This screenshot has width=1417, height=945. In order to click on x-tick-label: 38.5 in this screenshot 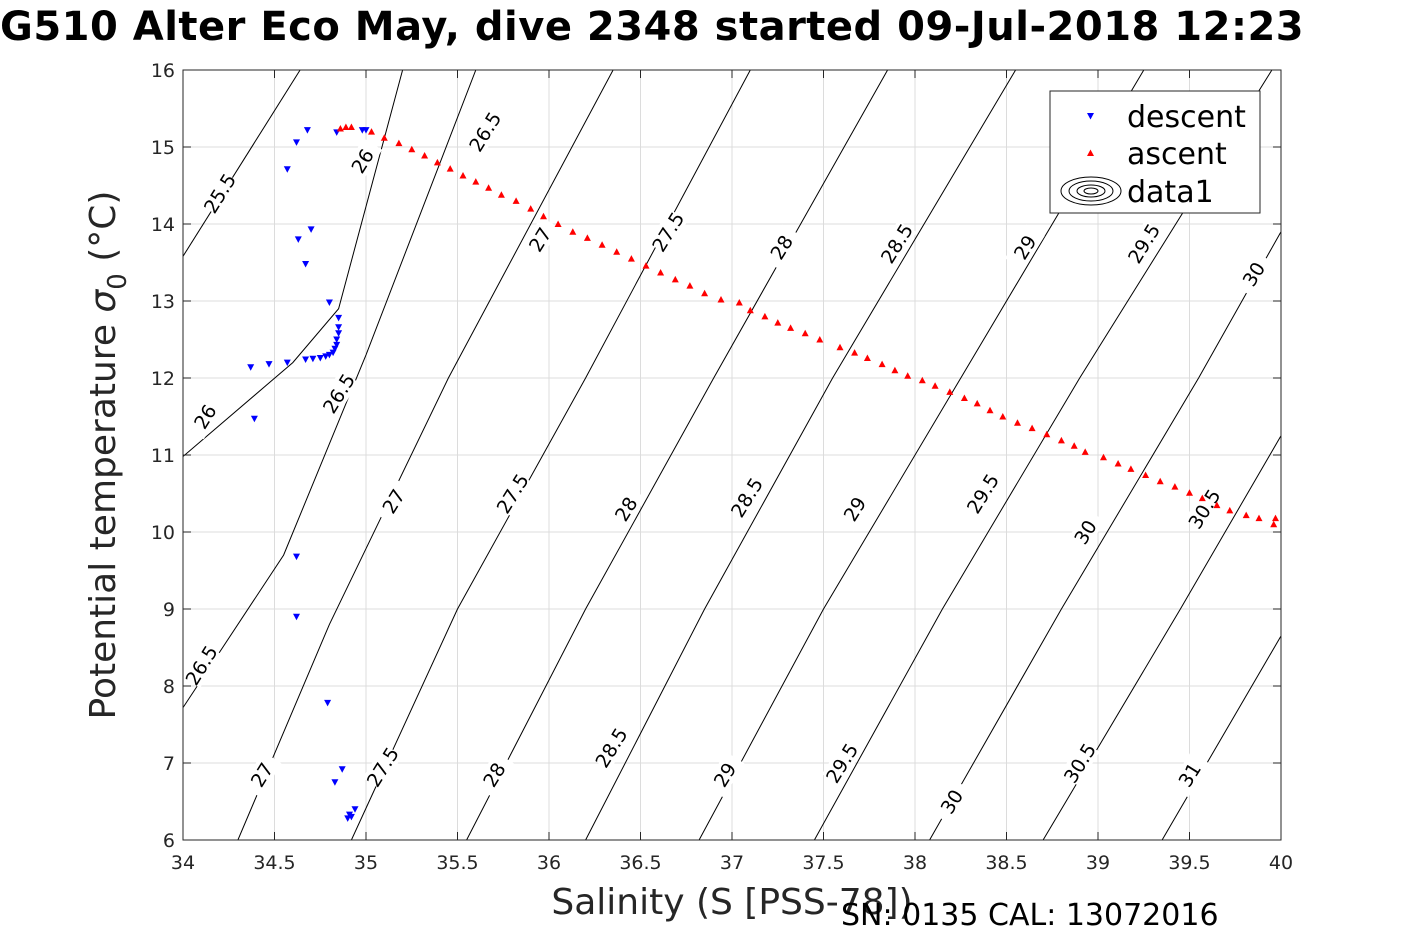, I will do `click(1006, 863)`.